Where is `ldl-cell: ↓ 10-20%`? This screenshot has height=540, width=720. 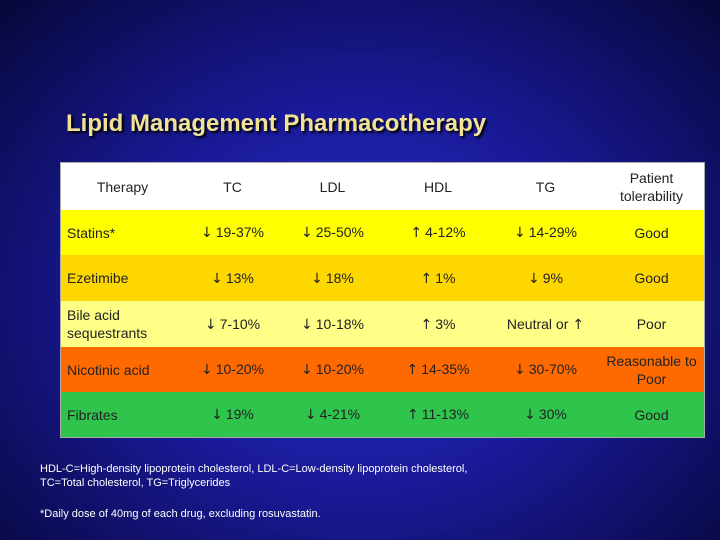 ldl-cell: ↓ 10-20% is located at coordinates (332, 369).